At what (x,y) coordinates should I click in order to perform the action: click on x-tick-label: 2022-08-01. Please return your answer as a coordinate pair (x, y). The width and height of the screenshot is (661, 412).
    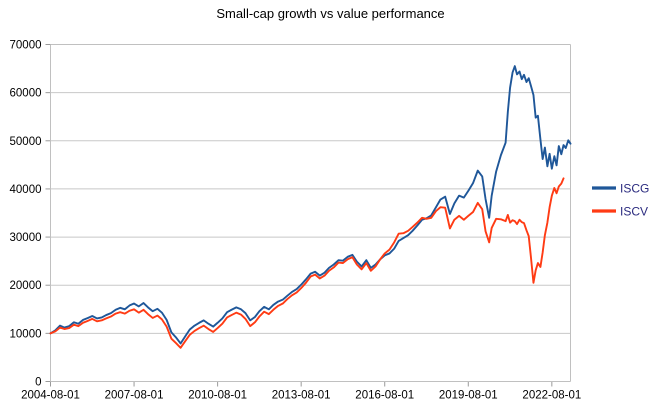
    Looking at the image, I should click on (551, 396).